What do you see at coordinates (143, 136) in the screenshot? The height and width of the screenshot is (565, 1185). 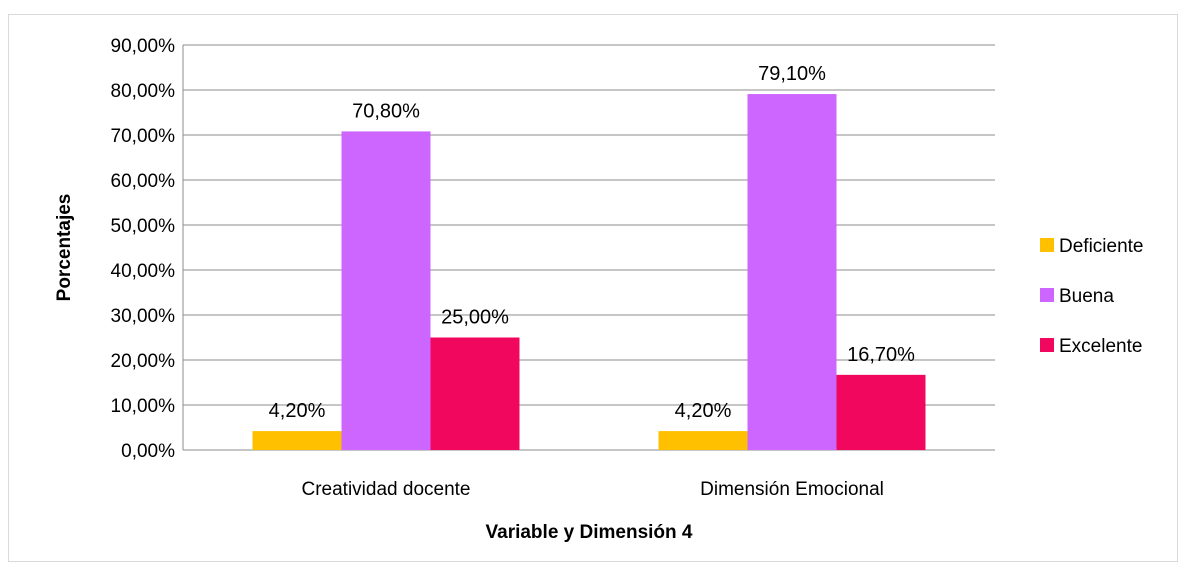 I see `y-tick-label: 70,00%` at bounding box center [143, 136].